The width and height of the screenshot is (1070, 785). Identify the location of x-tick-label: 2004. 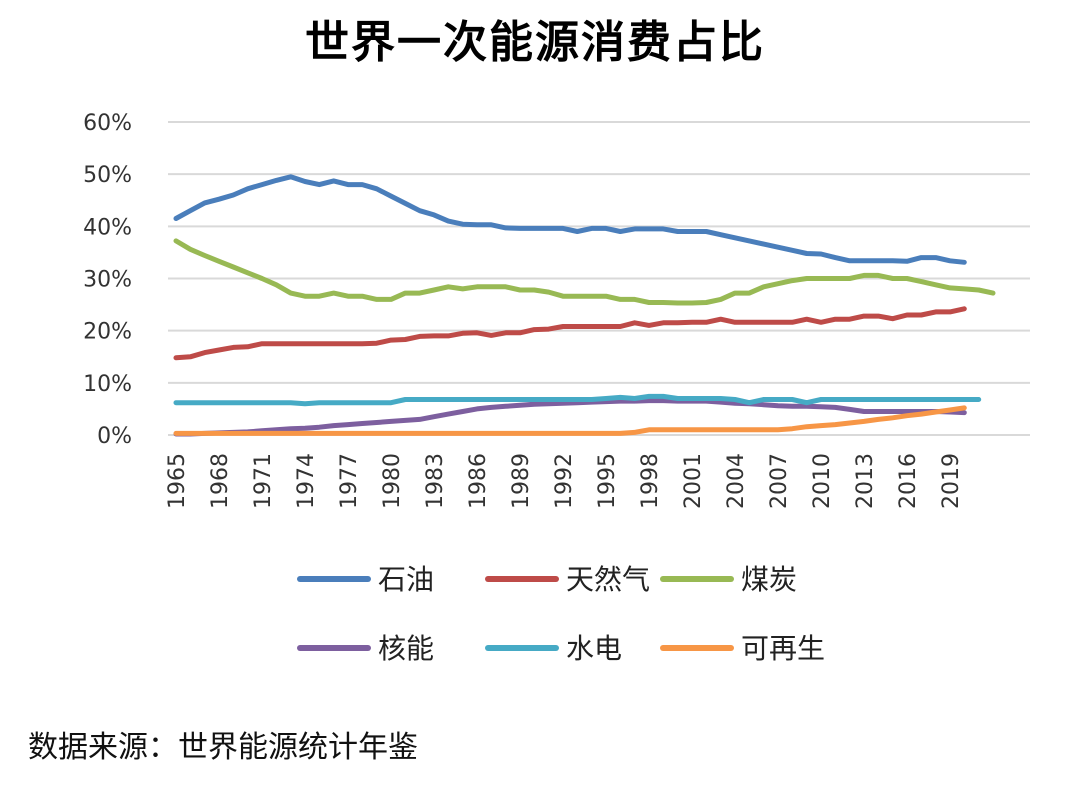
(736, 481).